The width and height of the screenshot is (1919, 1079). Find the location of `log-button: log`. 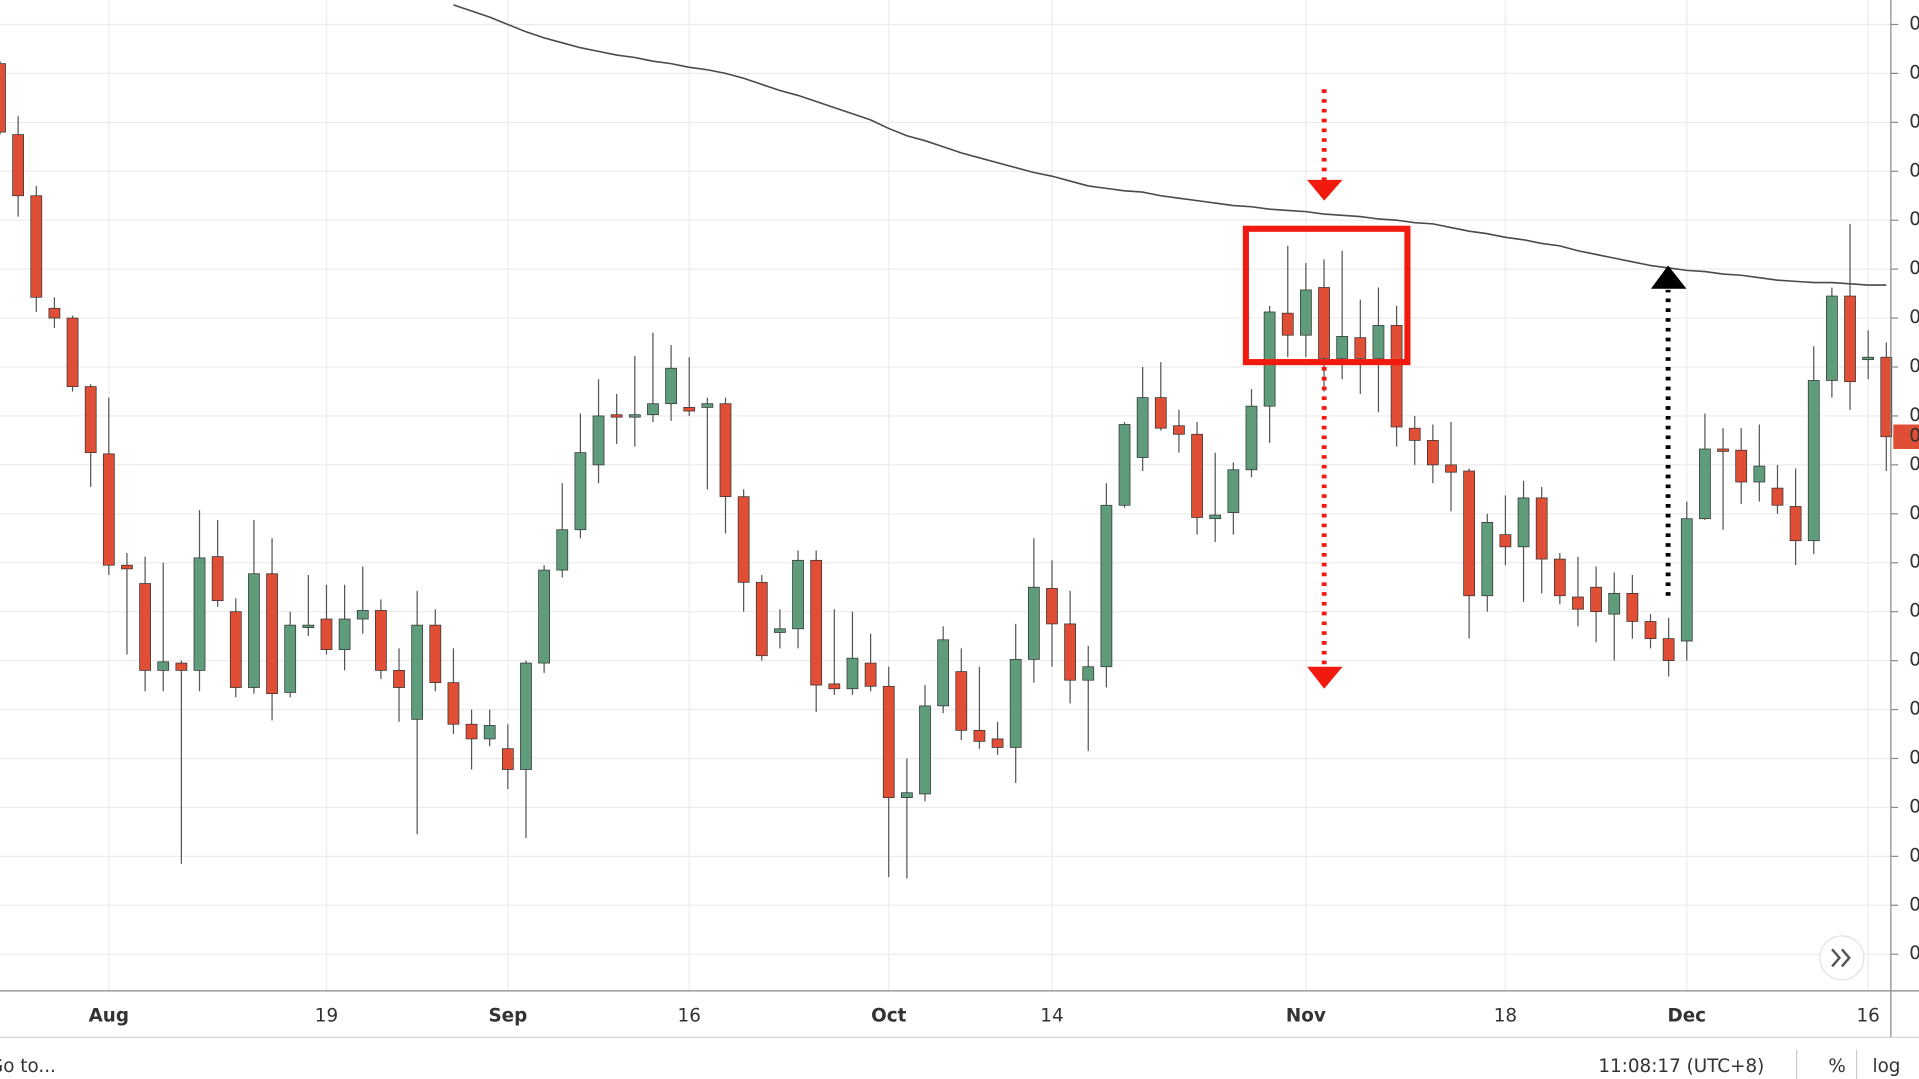

log-button: log is located at coordinates (1886, 1066).